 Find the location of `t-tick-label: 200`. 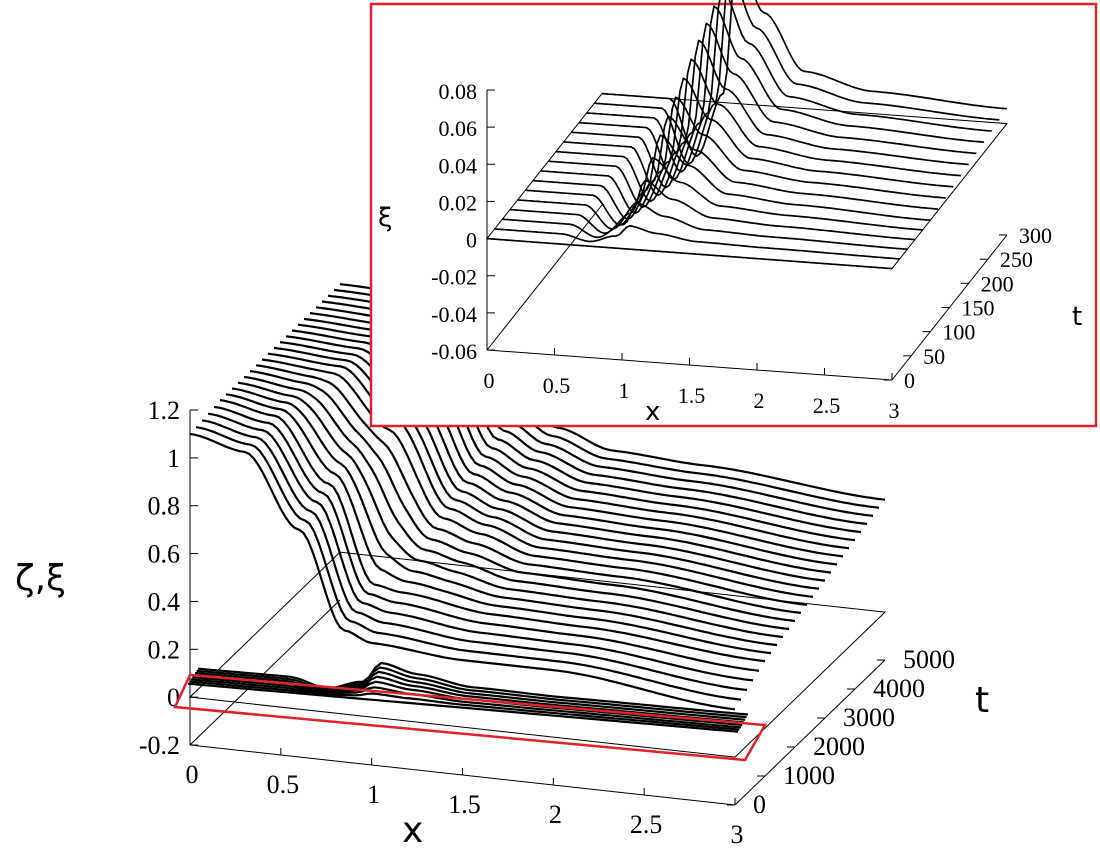

t-tick-label: 200 is located at coordinates (997, 283).